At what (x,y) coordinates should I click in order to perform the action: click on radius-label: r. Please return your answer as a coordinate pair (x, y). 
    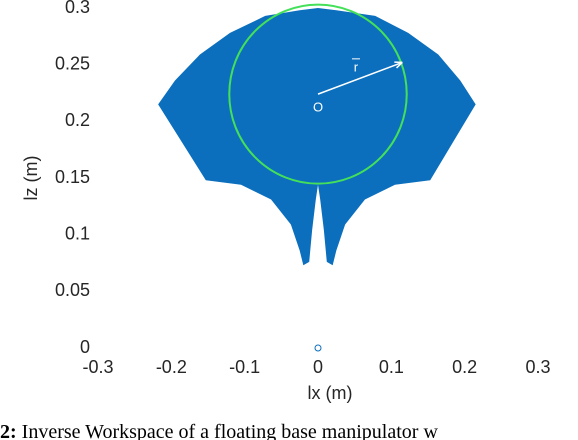
    Looking at the image, I should click on (356, 66).